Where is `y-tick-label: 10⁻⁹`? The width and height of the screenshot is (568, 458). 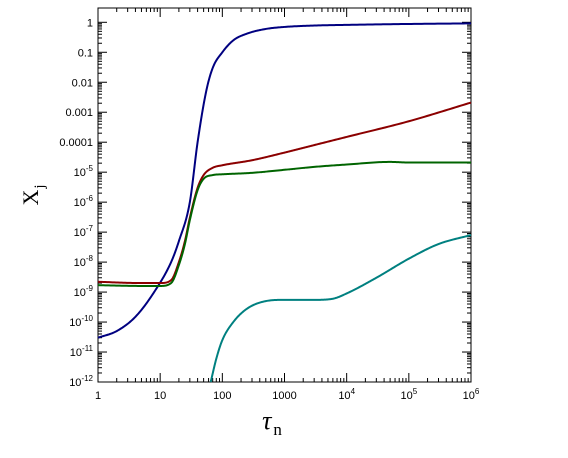 y-tick-label: 10⁻⁹ is located at coordinates (84, 291).